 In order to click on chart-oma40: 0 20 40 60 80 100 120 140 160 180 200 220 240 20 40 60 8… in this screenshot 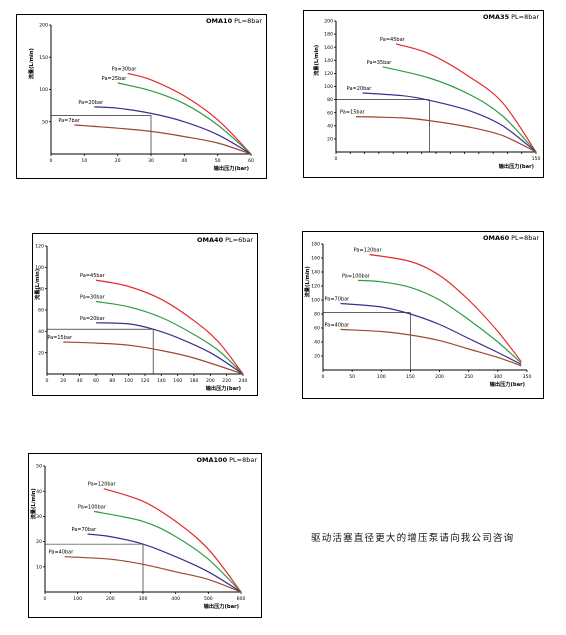, I will do `click(140, 318)`.